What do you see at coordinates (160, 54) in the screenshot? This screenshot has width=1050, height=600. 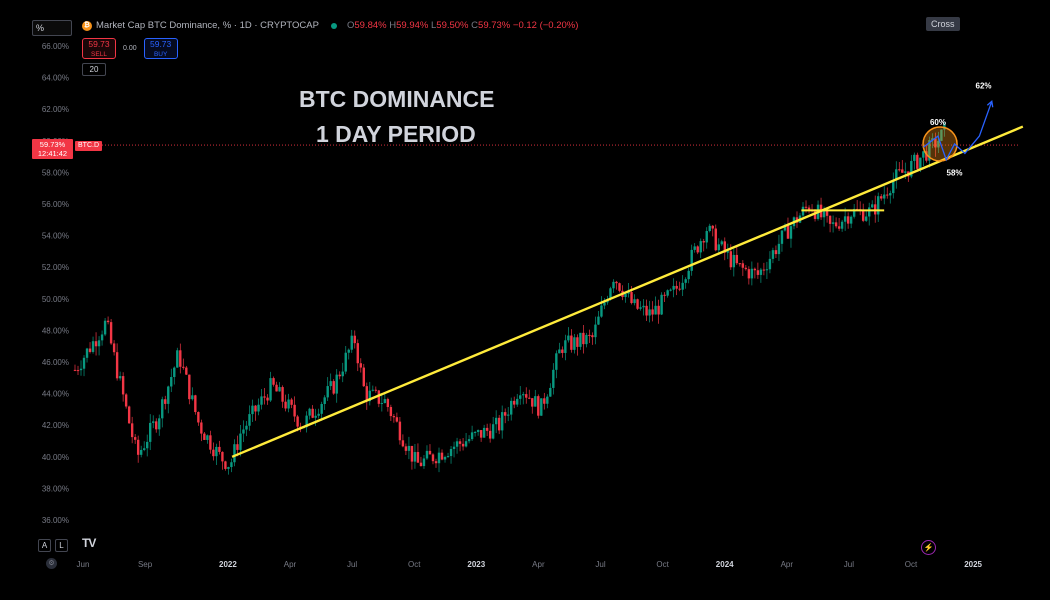 I see `buy-label: BUY` at bounding box center [160, 54].